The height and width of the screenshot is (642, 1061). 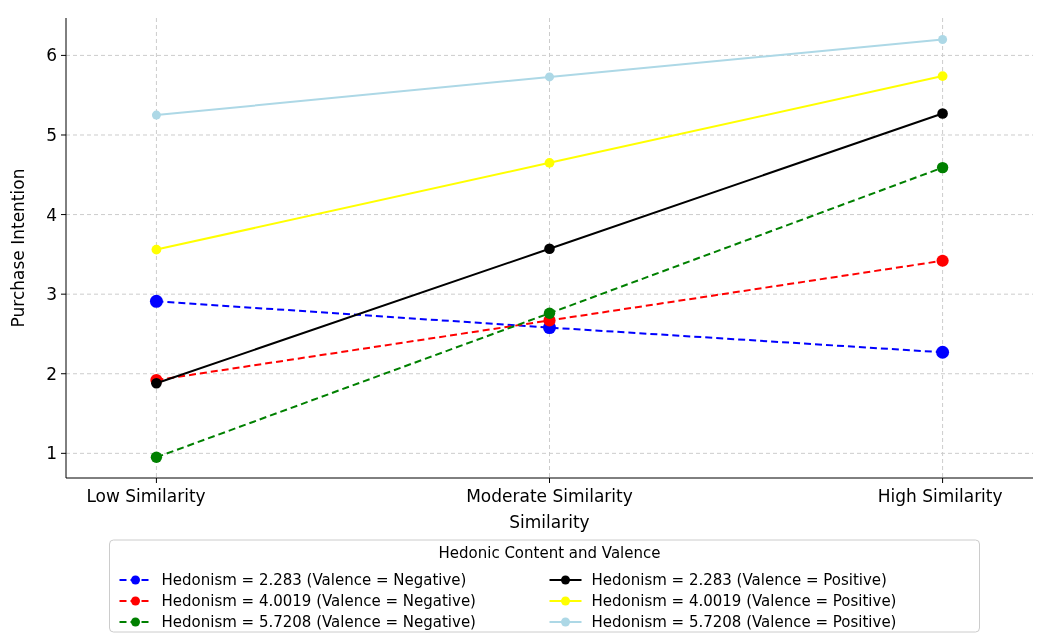 I want to click on legend-title: Hedonic Content and Valence, so click(x=549, y=553).